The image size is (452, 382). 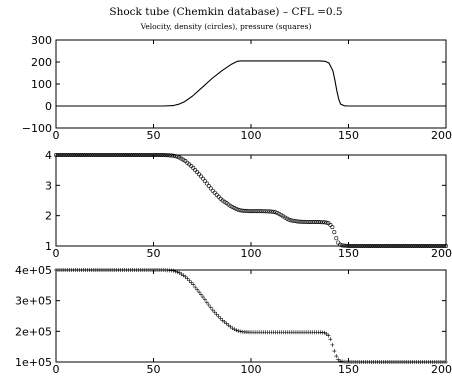 What do you see at coordinates (441, 135) in the screenshot?
I see `x-tick-label: 200` at bounding box center [441, 135].